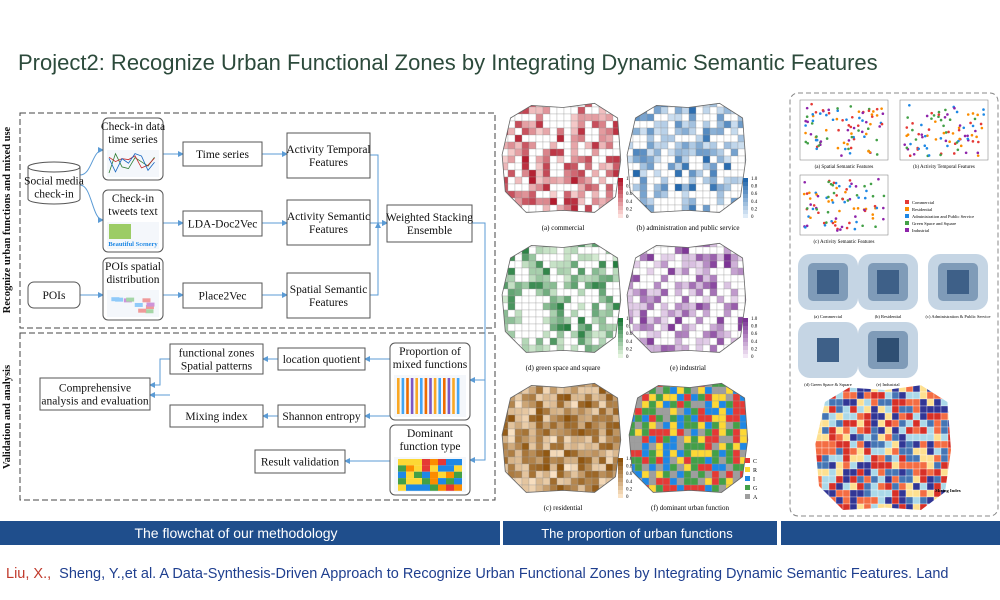 This screenshot has height=600, width=1000. What do you see at coordinates (300, 463) in the screenshot?
I see `node-label: Result validation` at bounding box center [300, 463].